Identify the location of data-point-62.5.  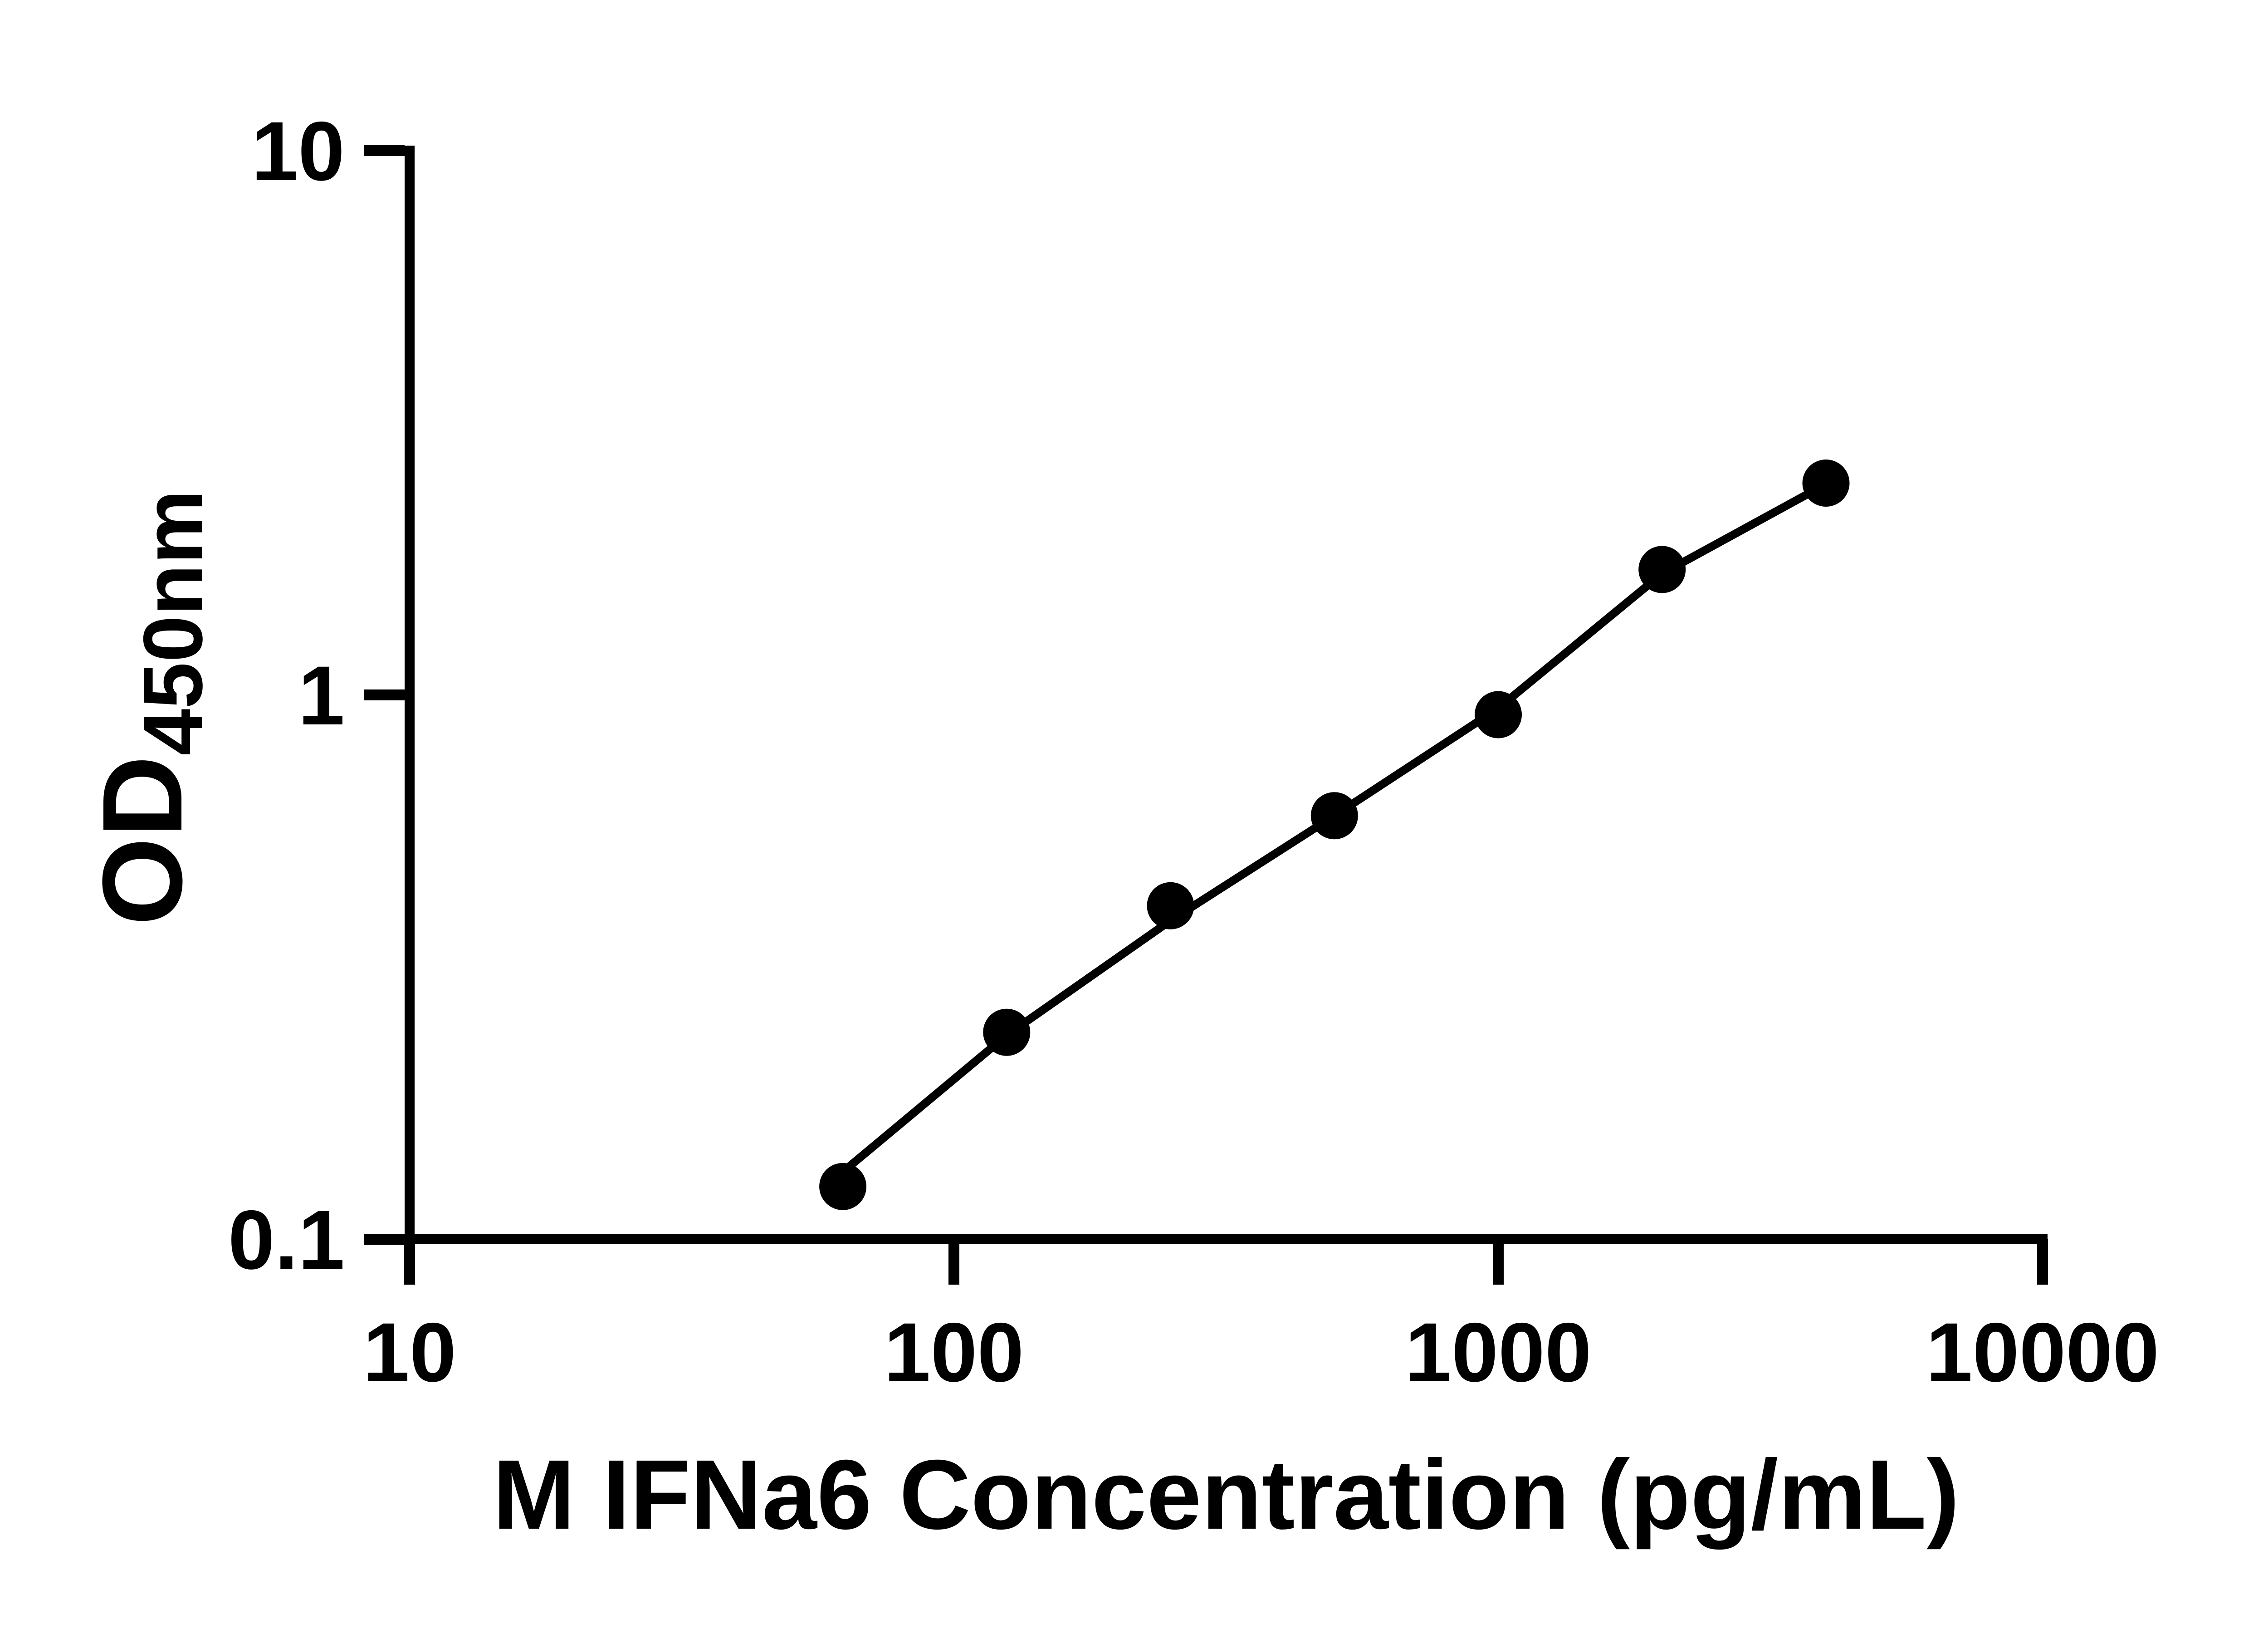
(843, 1186).